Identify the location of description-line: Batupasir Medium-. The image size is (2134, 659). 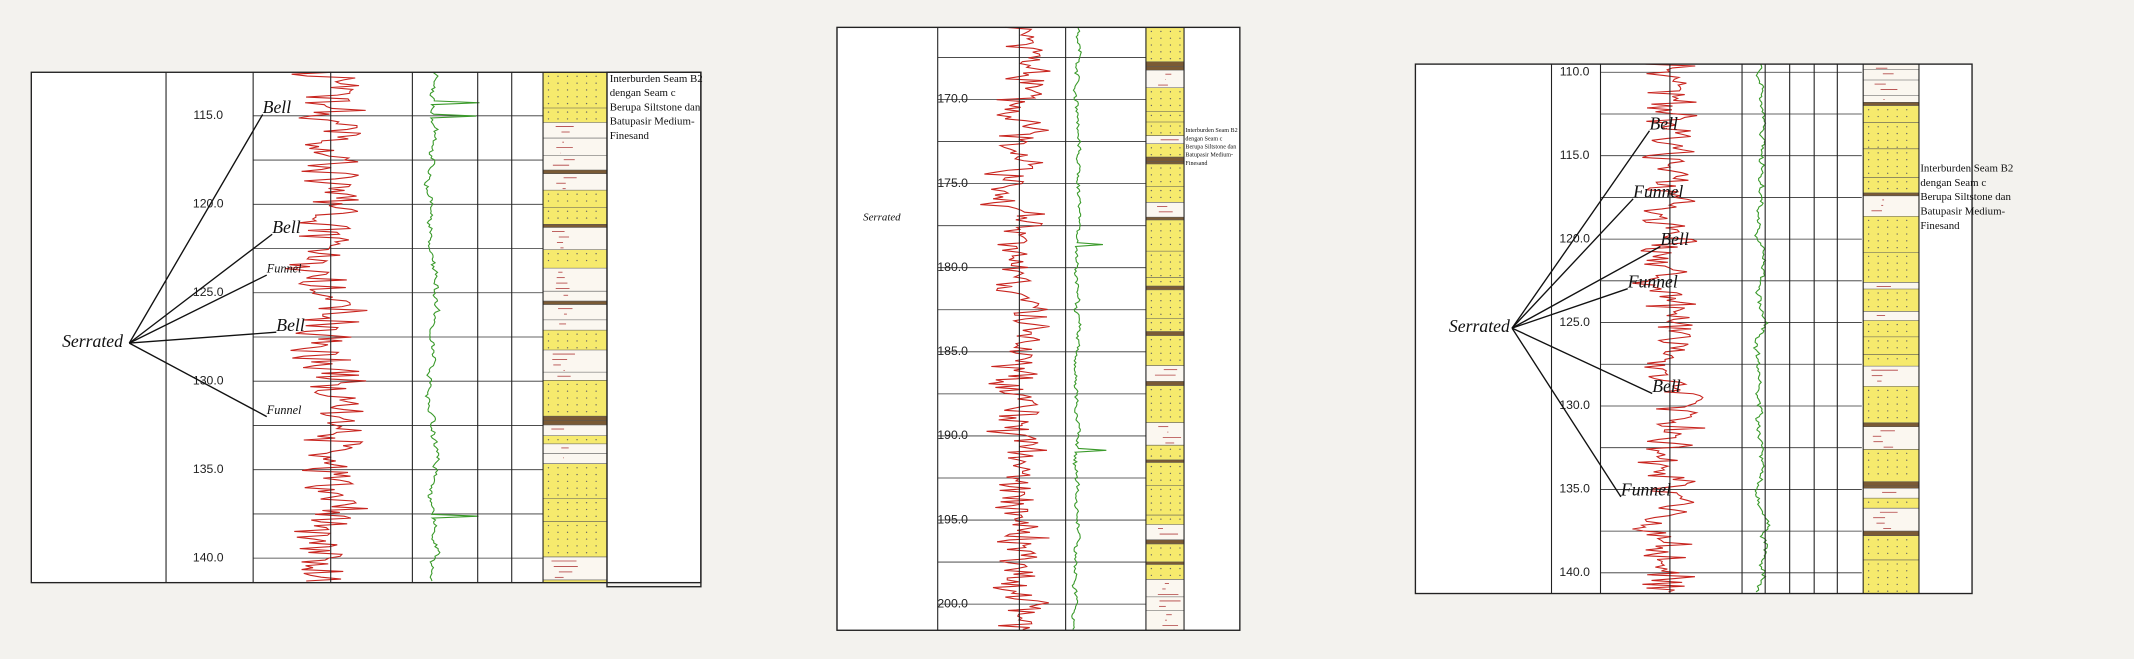
(652, 122).